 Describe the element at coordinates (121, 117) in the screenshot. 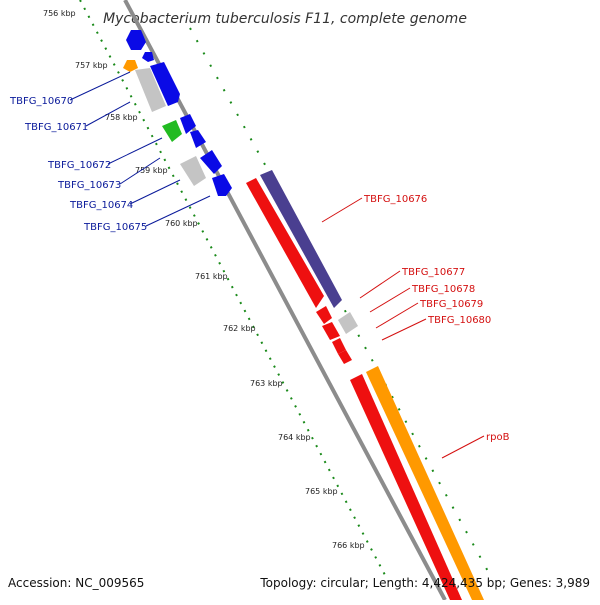

I see `kbp-label: 758 kbp` at that location.